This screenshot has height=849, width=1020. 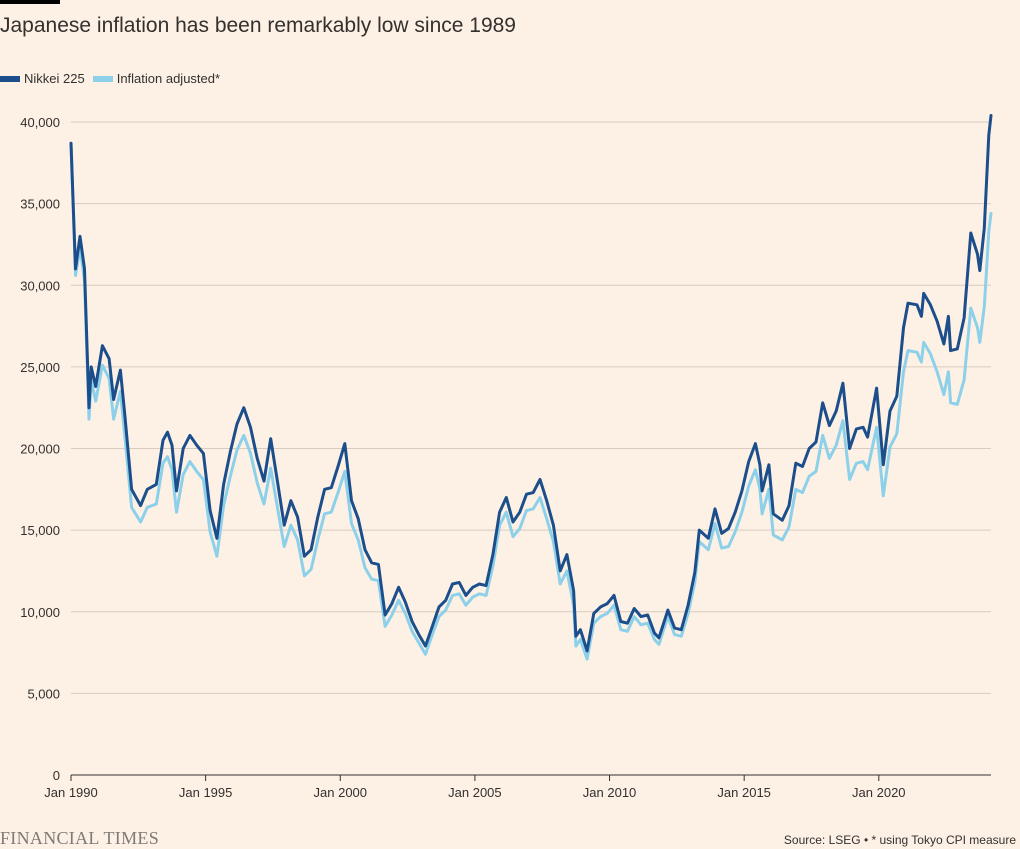 I want to click on x-tick-label: Jan 2015, so click(x=744, y=792).